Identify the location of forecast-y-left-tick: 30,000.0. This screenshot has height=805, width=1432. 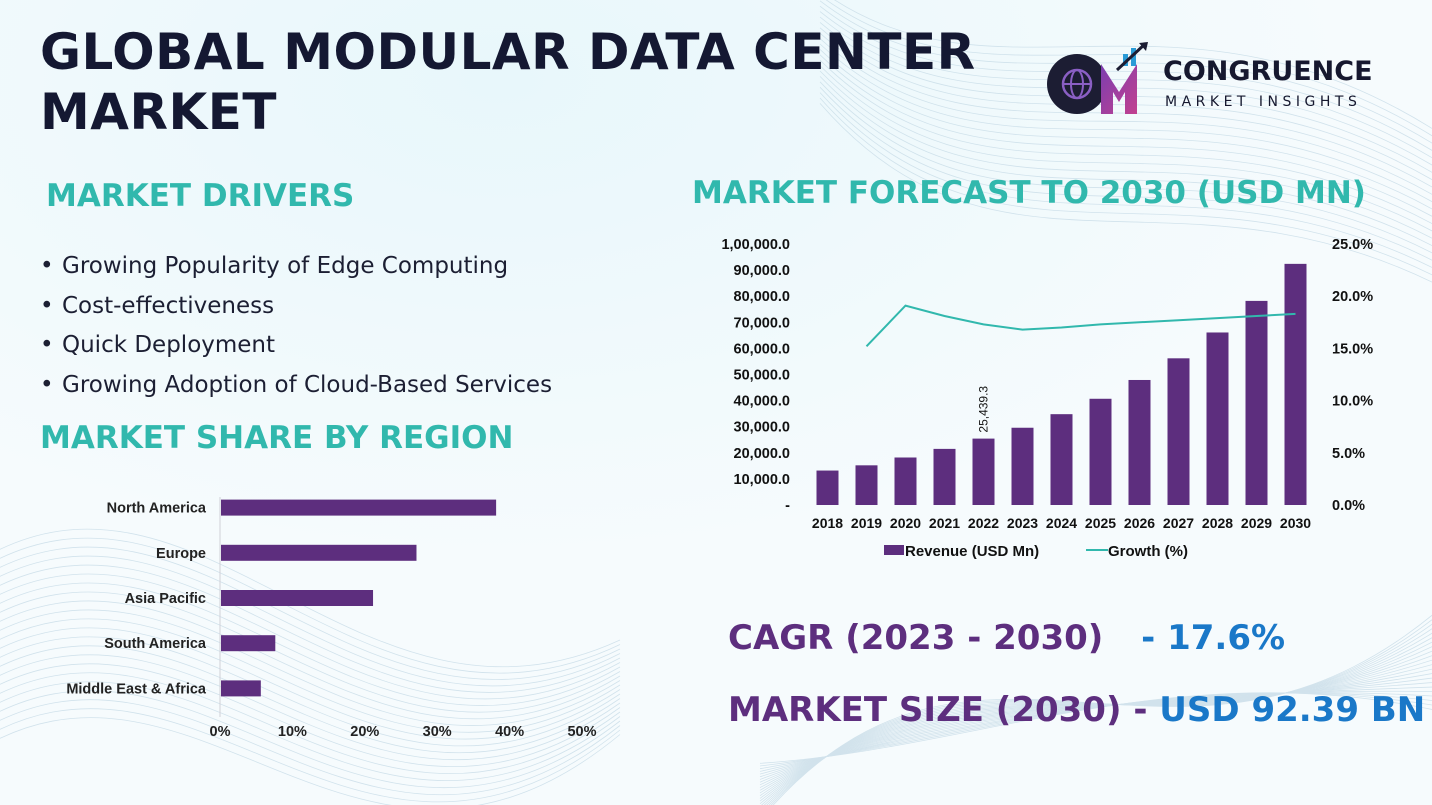
(762, 428).